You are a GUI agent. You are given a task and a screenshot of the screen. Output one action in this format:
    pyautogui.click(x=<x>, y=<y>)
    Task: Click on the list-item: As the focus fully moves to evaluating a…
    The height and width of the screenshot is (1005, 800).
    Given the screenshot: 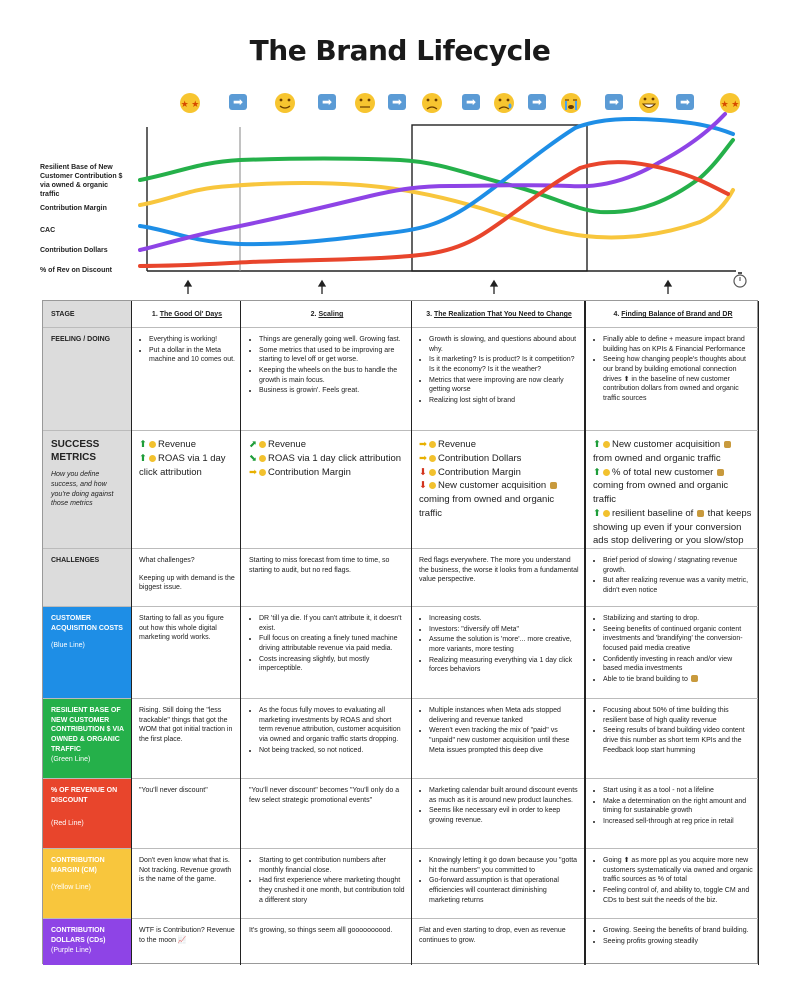 What is the action you would take?
    pyautogui.click(x=332, y=725)
    